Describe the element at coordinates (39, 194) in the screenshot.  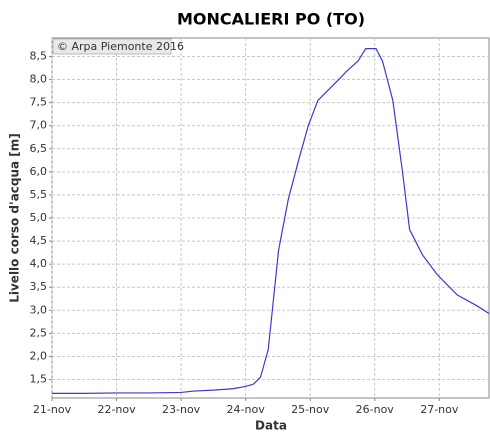
I see `y-tick-label: 5,5` at that location.